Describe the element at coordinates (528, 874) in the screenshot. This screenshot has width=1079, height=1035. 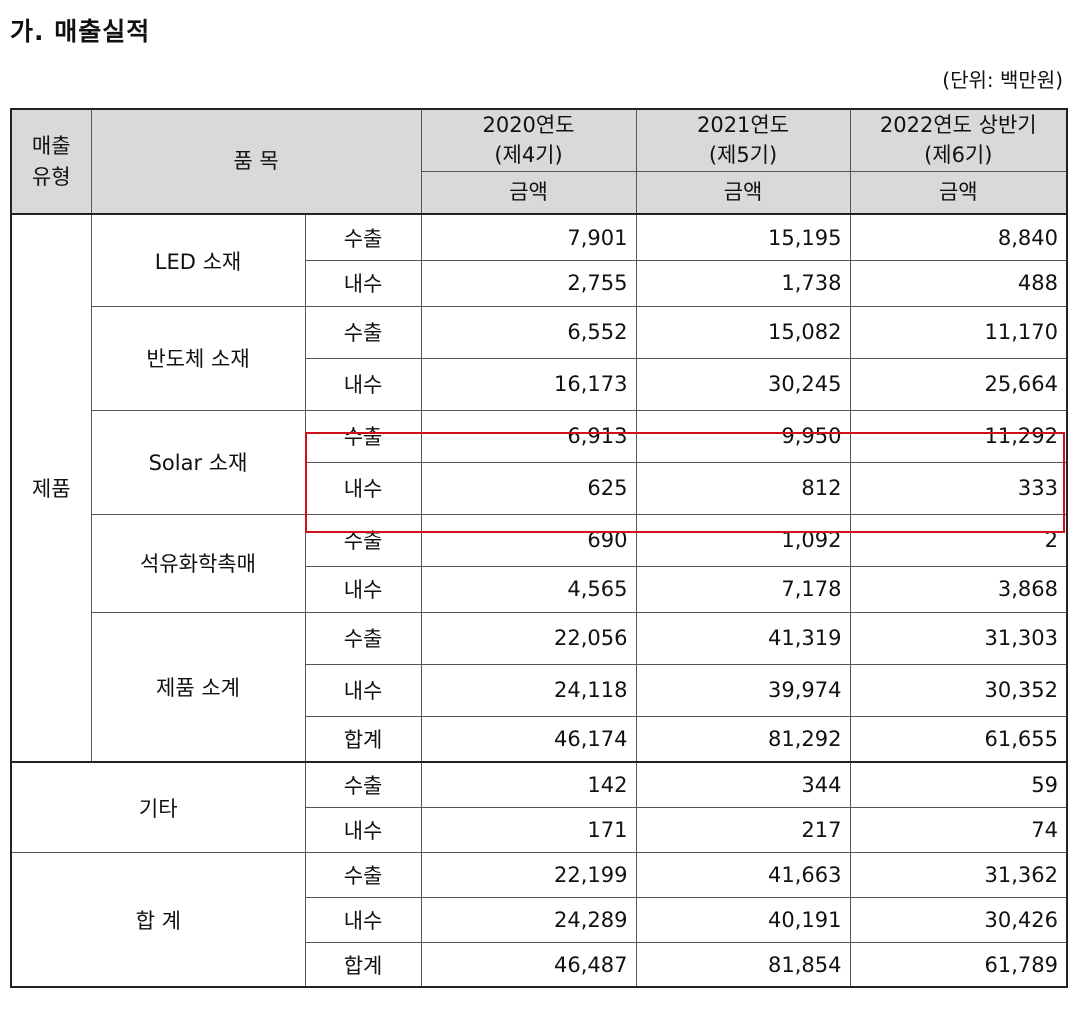
I see `cell-value: 22,199` at that location.